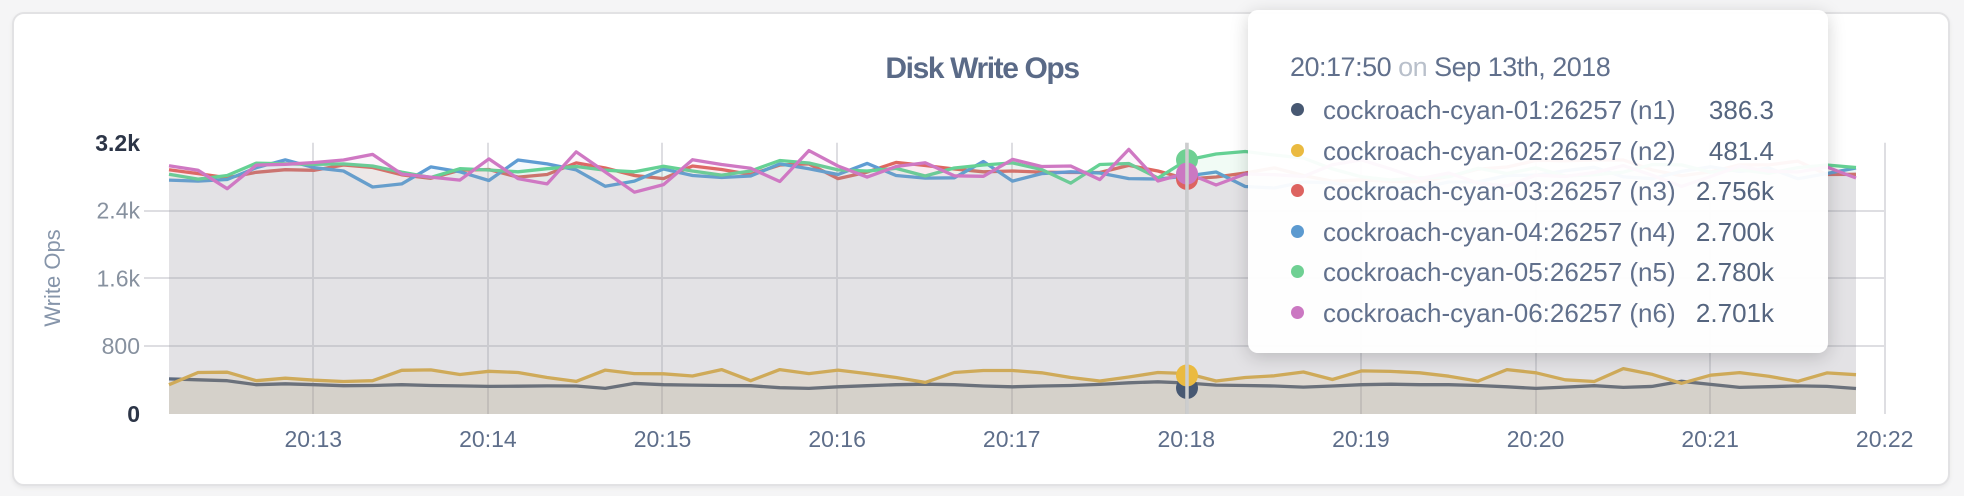 This screenshot has width=1964, height=496. What do you see at coordinates (1710, 439) in the screenshot?
I see `svg-text: 20:21` at bounding box center [1710, 439].